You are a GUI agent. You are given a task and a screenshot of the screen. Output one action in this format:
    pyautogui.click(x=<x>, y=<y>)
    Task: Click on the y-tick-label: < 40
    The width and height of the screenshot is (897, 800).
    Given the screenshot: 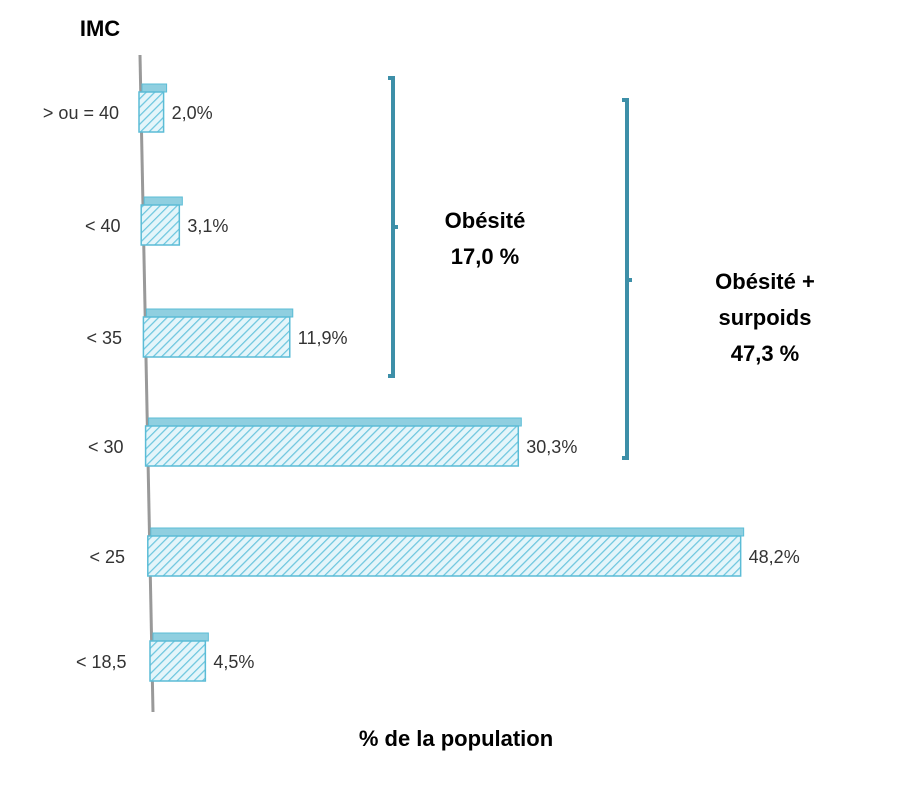 What is the action you would take?
    pyautogui.click(x=103, y=226)
    